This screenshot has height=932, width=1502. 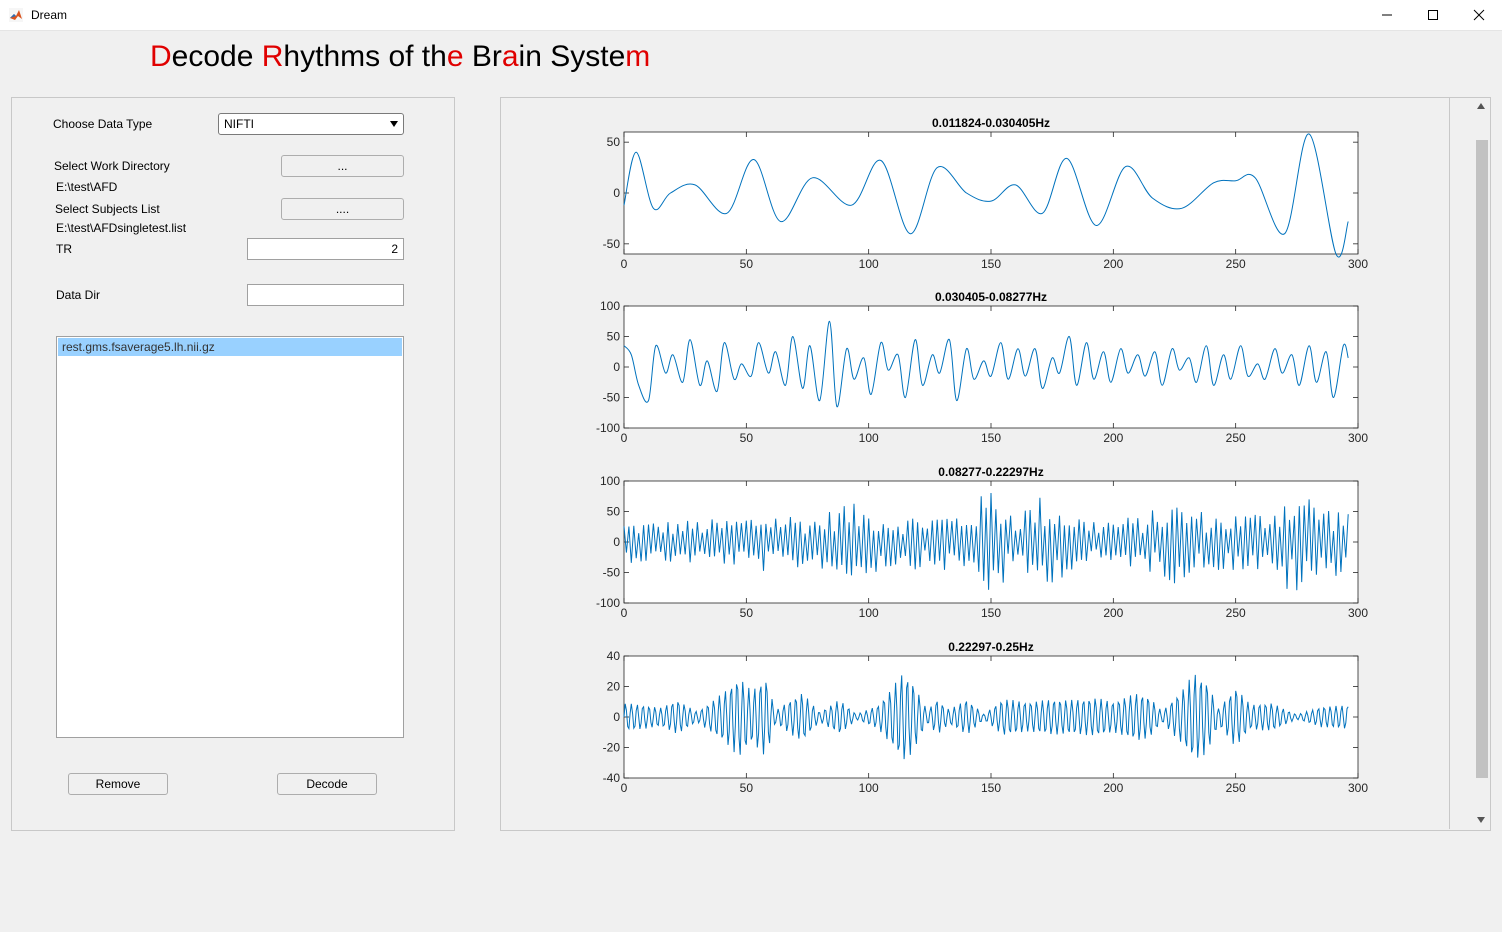 I want to click on headline-part: e, so click(x=455, y=56).